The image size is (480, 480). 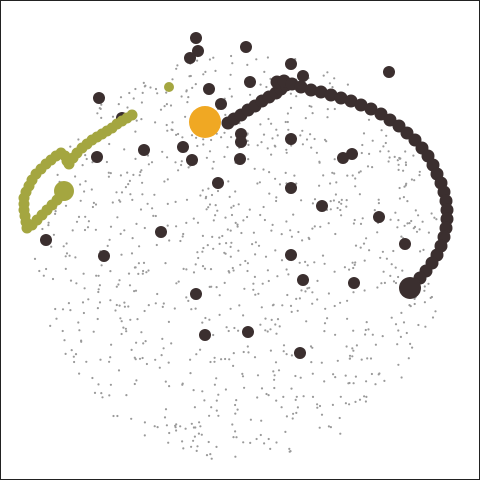 I want to click on player-snake-segment, so click(x=361, y=105).